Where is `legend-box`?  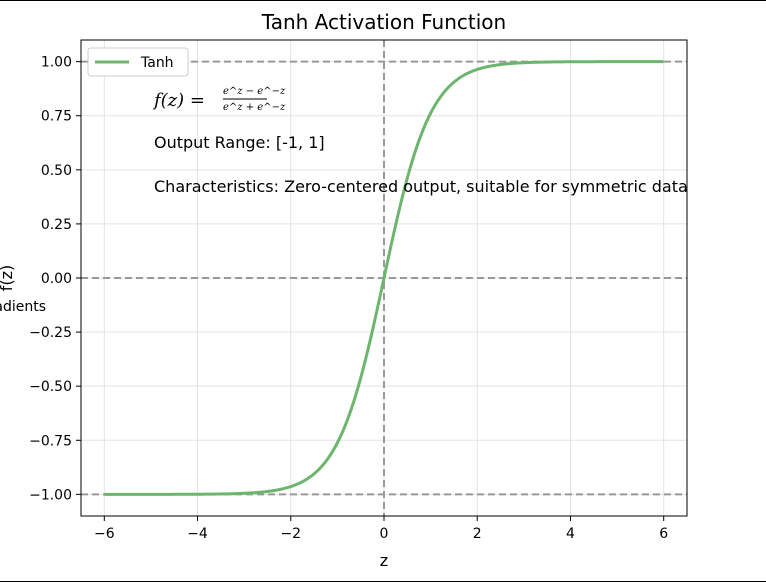 legend-box is located at coordinates (138, 62).